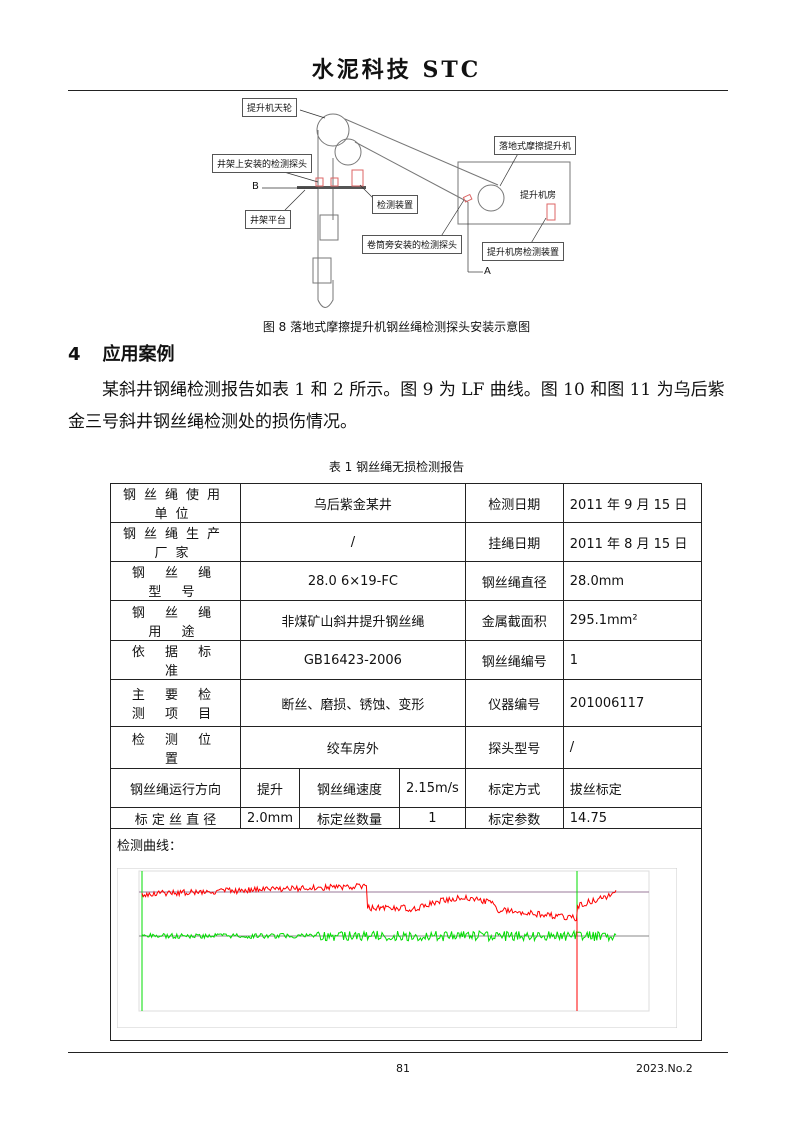 This screenshot has height=1122, width=793. Describe the element at coordinates (632, 503) in the screenshot. I see `cell: 2011 年 9 月 15 日` at that location.